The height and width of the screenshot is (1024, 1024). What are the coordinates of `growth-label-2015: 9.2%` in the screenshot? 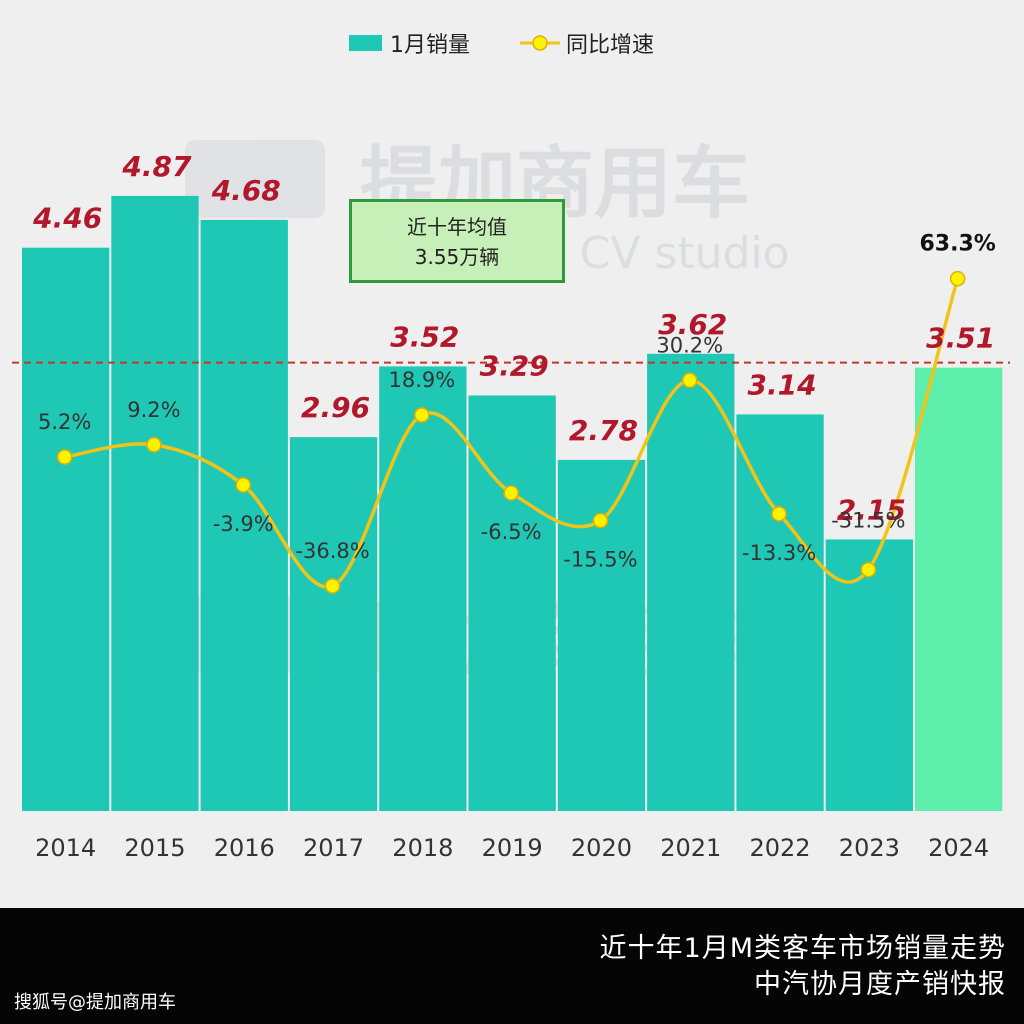 It's located at (153, 410).